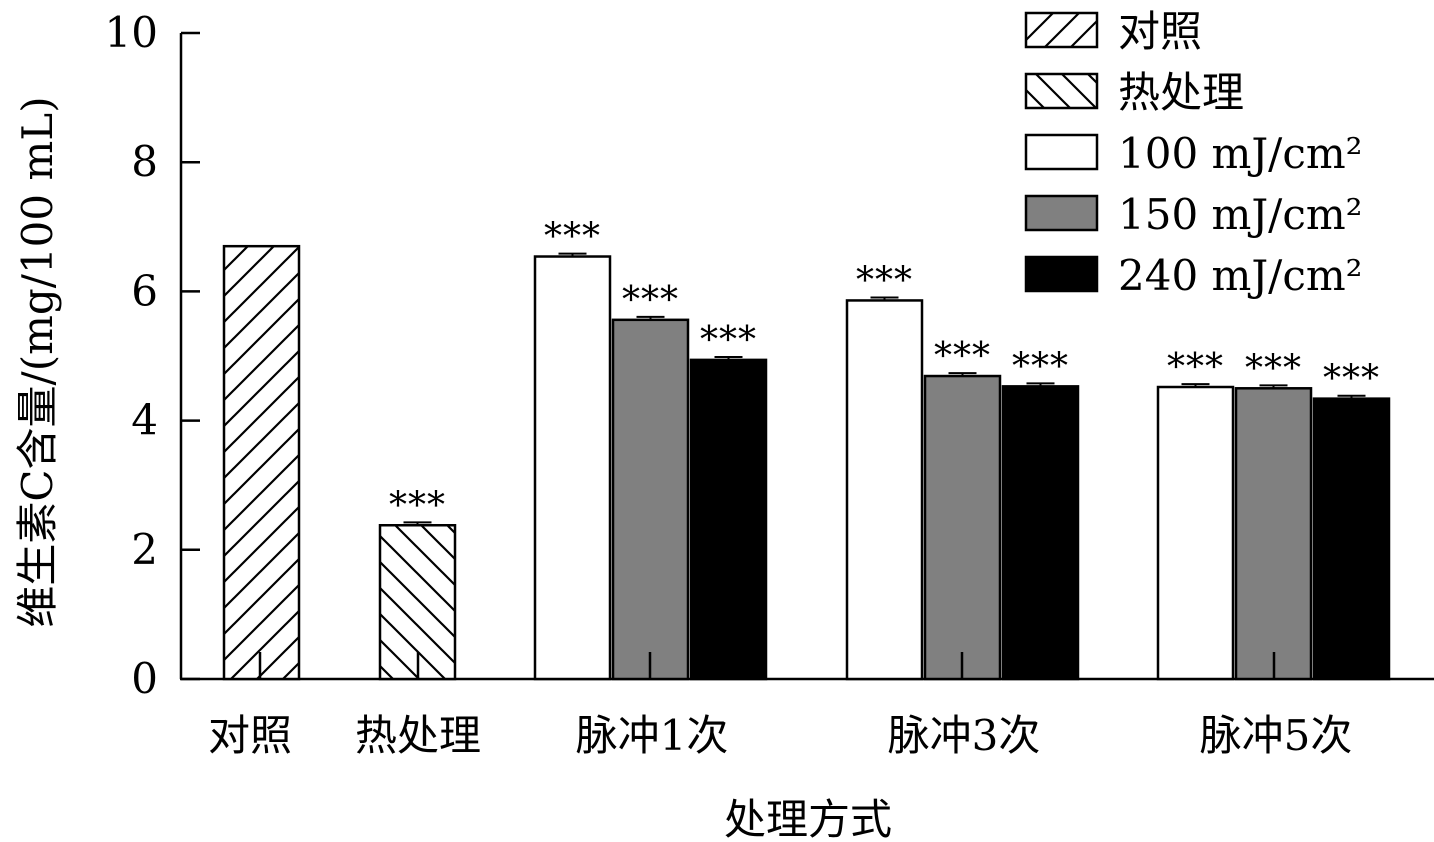  What do you see at coordinates (152, 355) in the screenshot?
I see `y-ticks: 0 2 4 6 8 10` at bounding box center [152, 355].